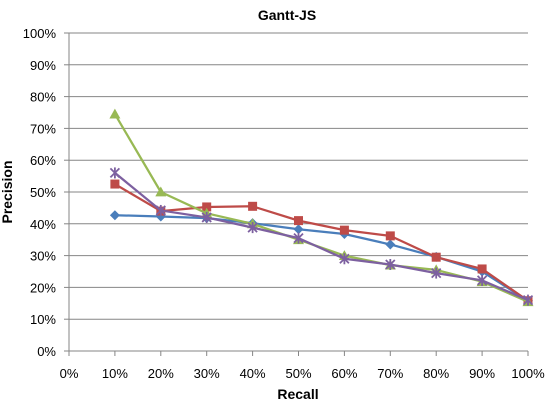  Describe the element at coordinates (161, 373) in the screenshot. I see `x-tick-label: 20%` at that location.